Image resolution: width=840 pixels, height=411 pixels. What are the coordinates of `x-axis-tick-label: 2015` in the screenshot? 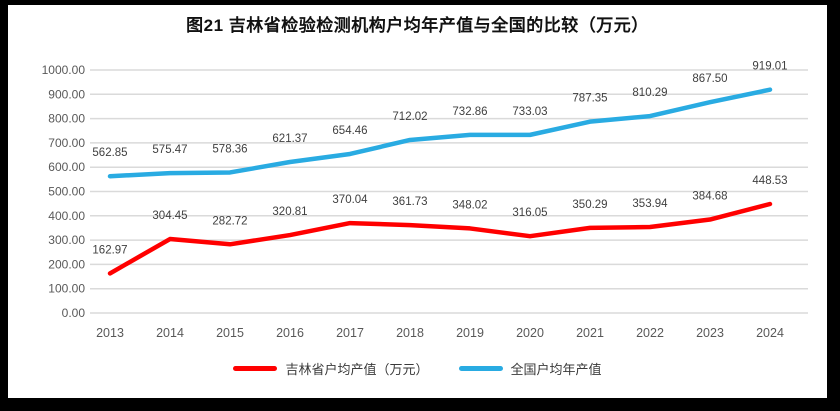 It's located at (230, 333).